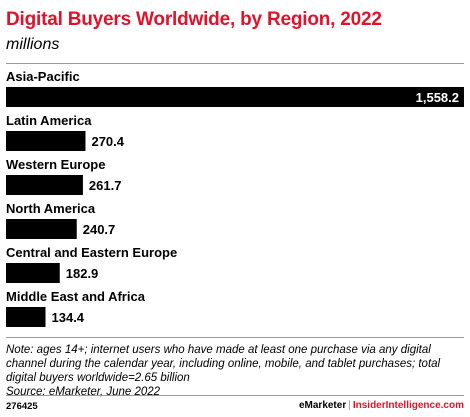 This screenshot has width=470, height=417. What do you see at coordinates (91, 252) in the screenshot?
I see `category-label: Central and Eastern Europe` at bounding box center [91, 252].